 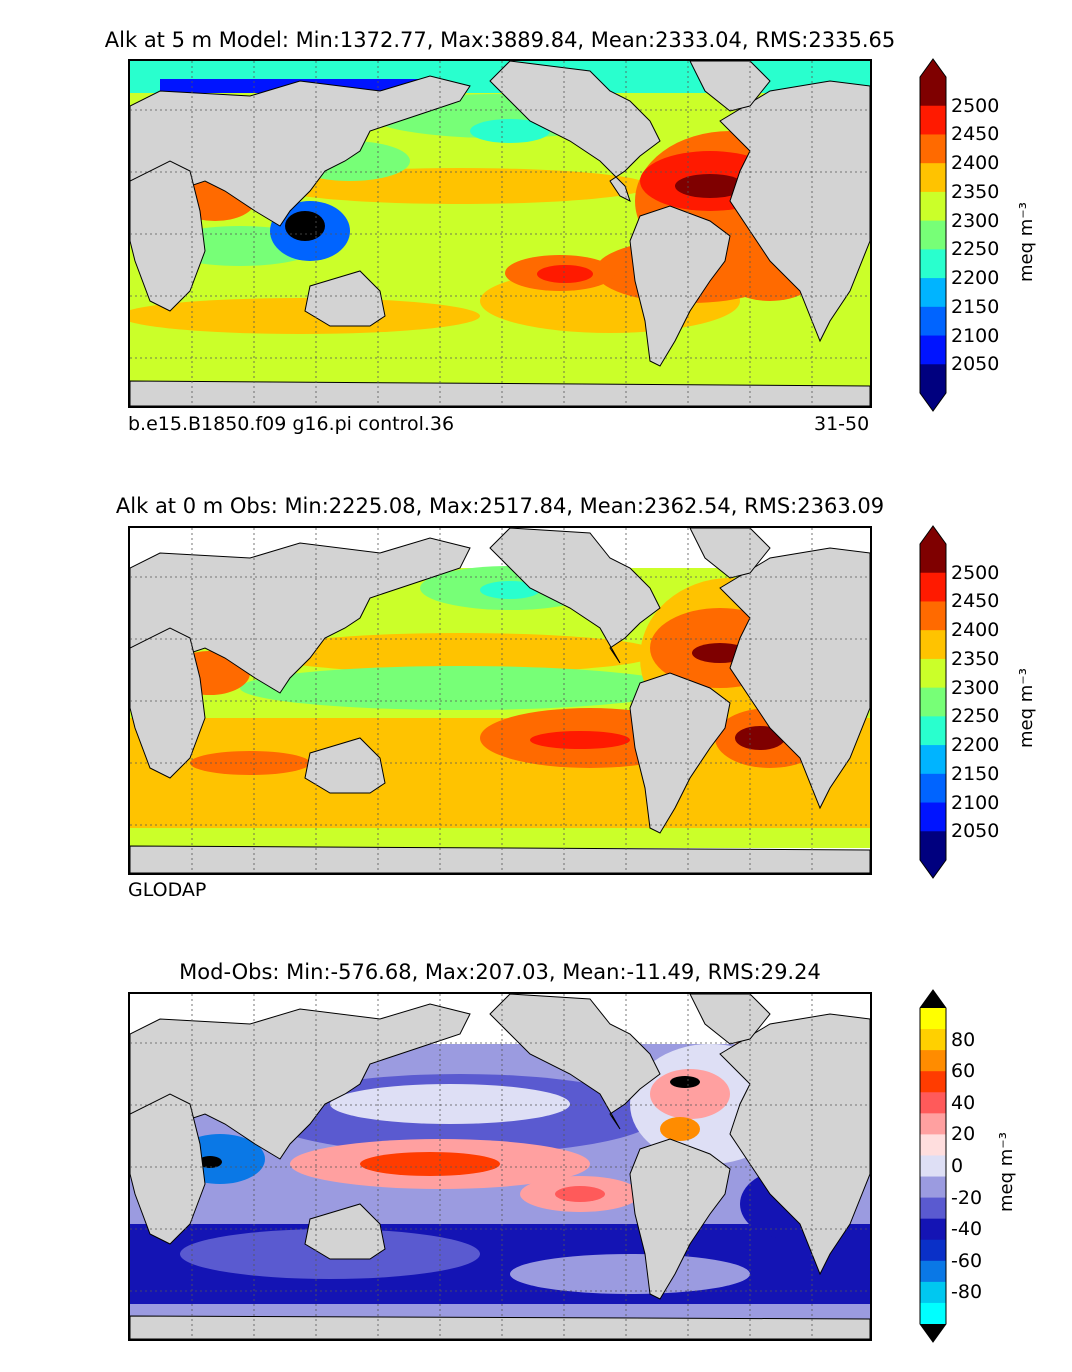 I want to click on colorbar-tick-label: 60, so click(x=963, y=1071).